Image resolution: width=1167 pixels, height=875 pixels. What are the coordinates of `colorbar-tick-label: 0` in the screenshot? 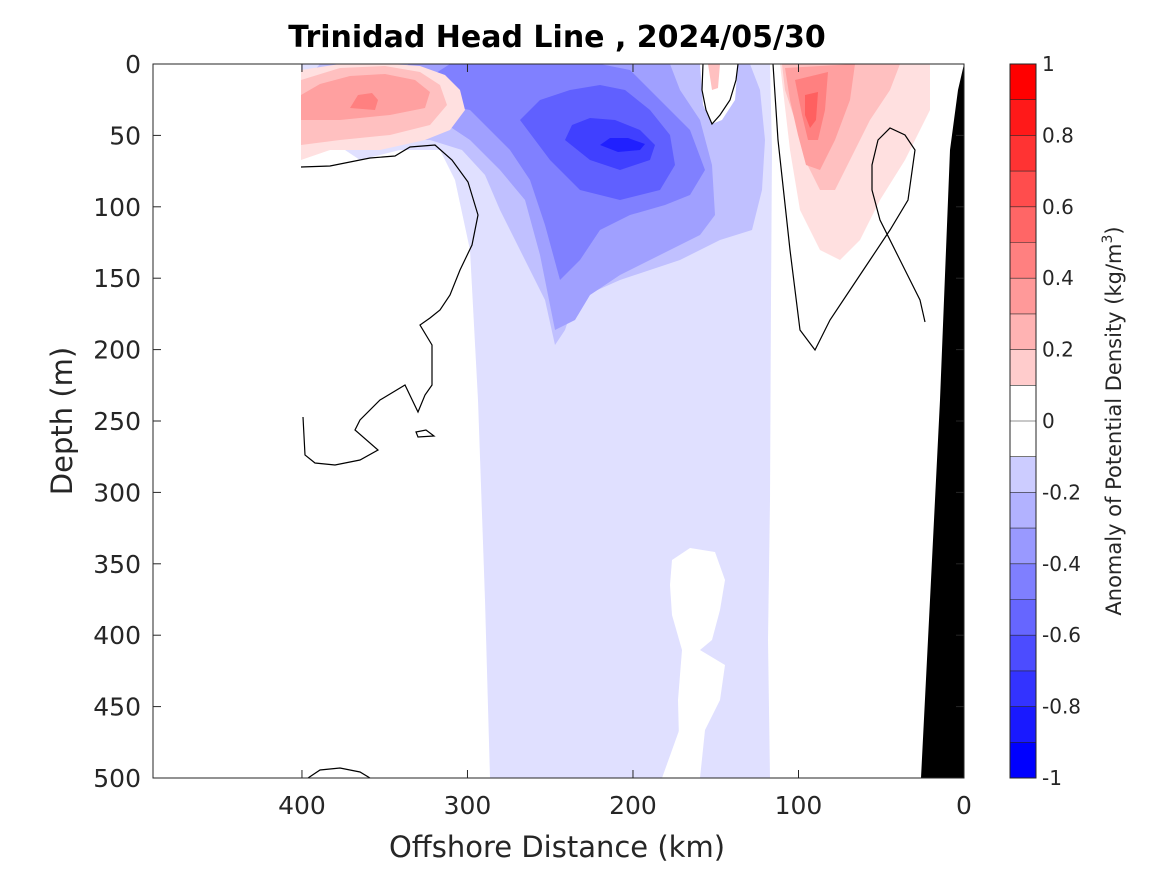 It's located at (1048, 421).